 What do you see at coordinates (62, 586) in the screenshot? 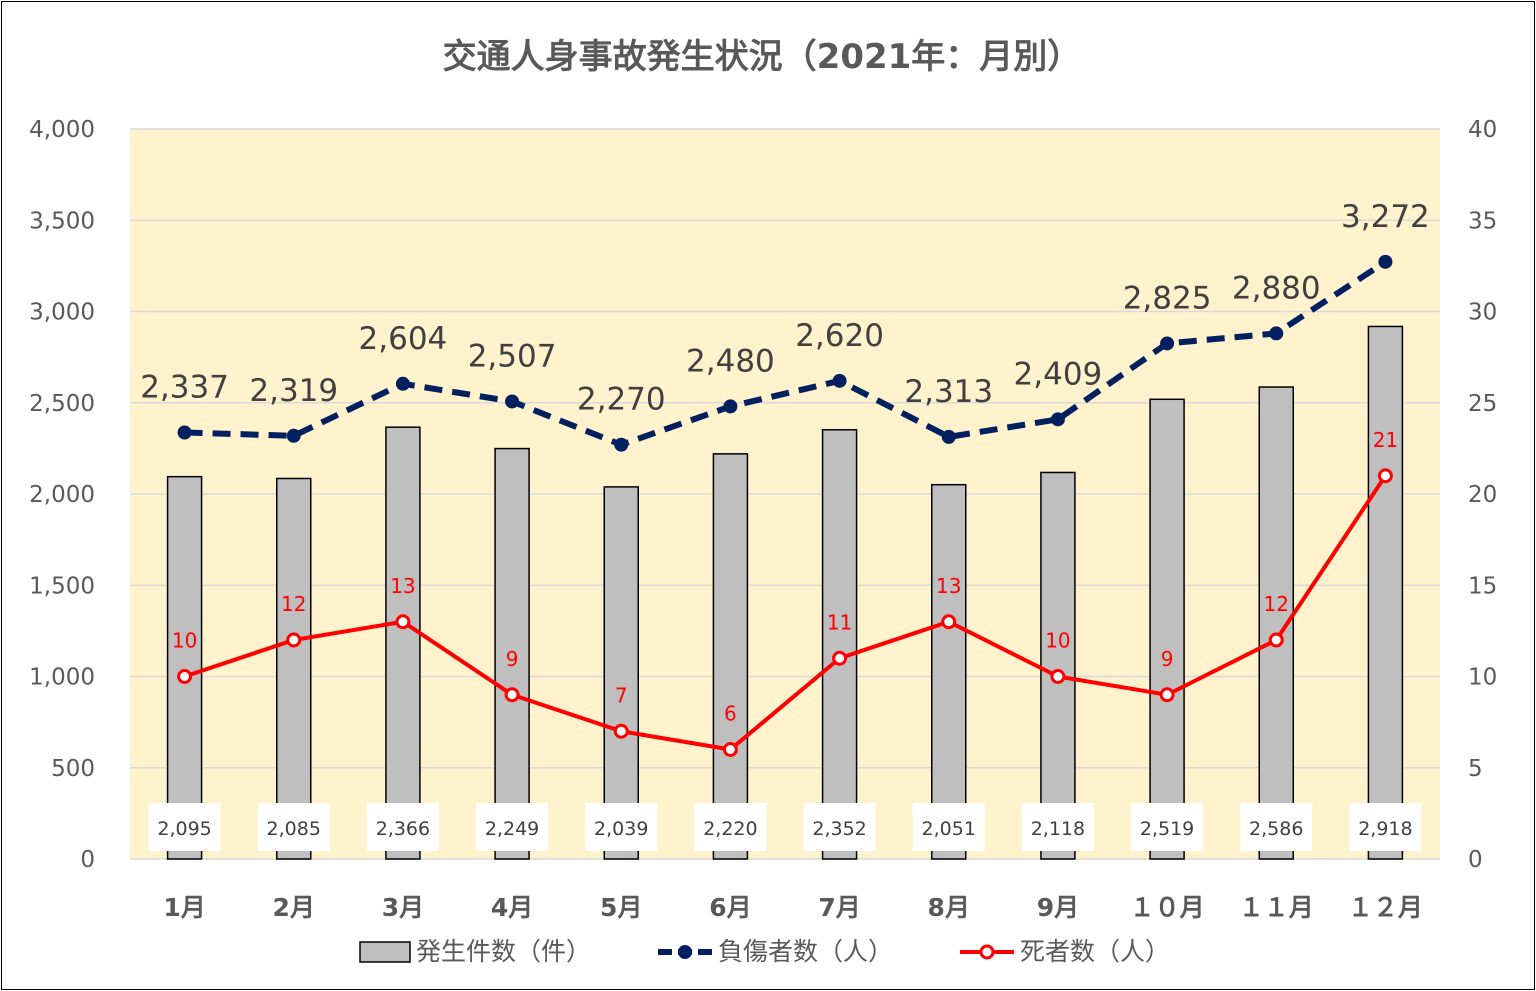
I see `left-axis-tick-label: 1,500` at bounding box center [62, 586].